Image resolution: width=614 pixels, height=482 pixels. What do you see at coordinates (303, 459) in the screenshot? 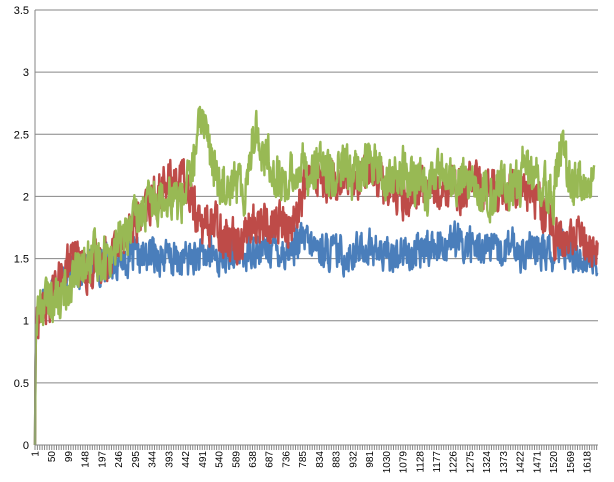
I see `x-tick-label: 785` at bounding box center [303, 459].